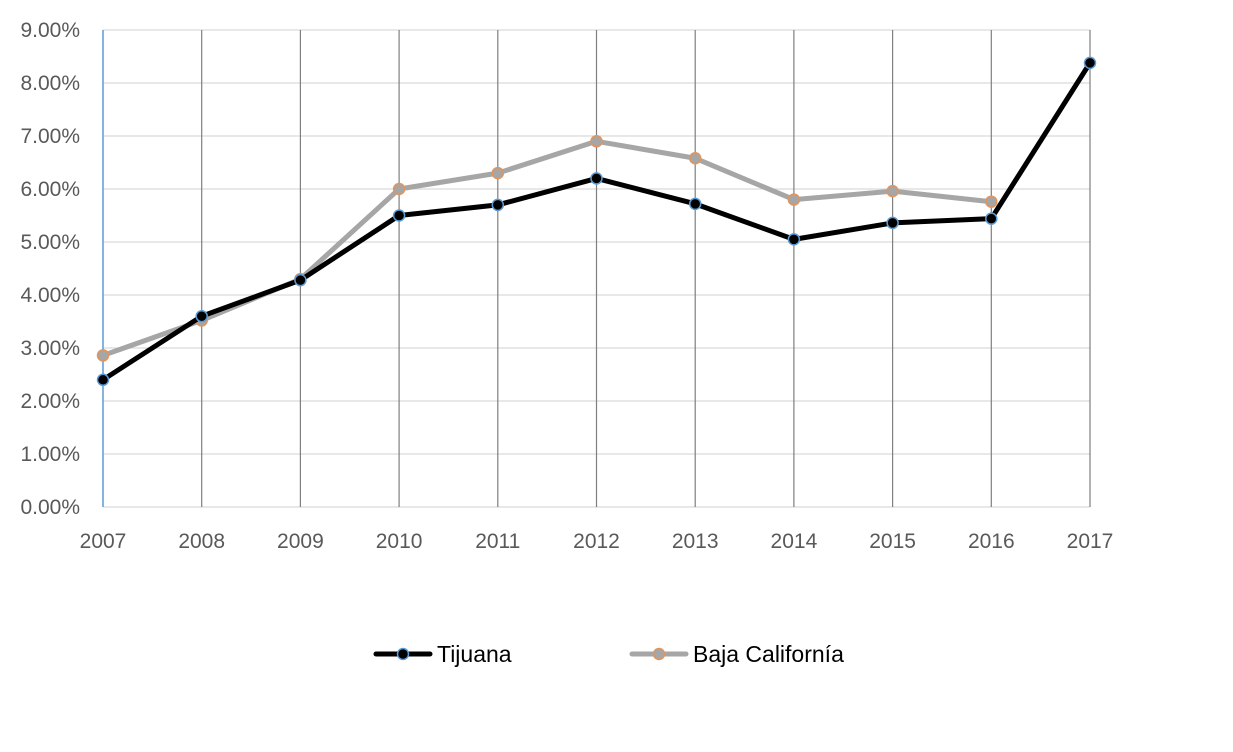  What do you see at coordinates (50, 30) in the screenshot?
I see `y-tick-label: 9.00%` at bounding box center [50, 30].